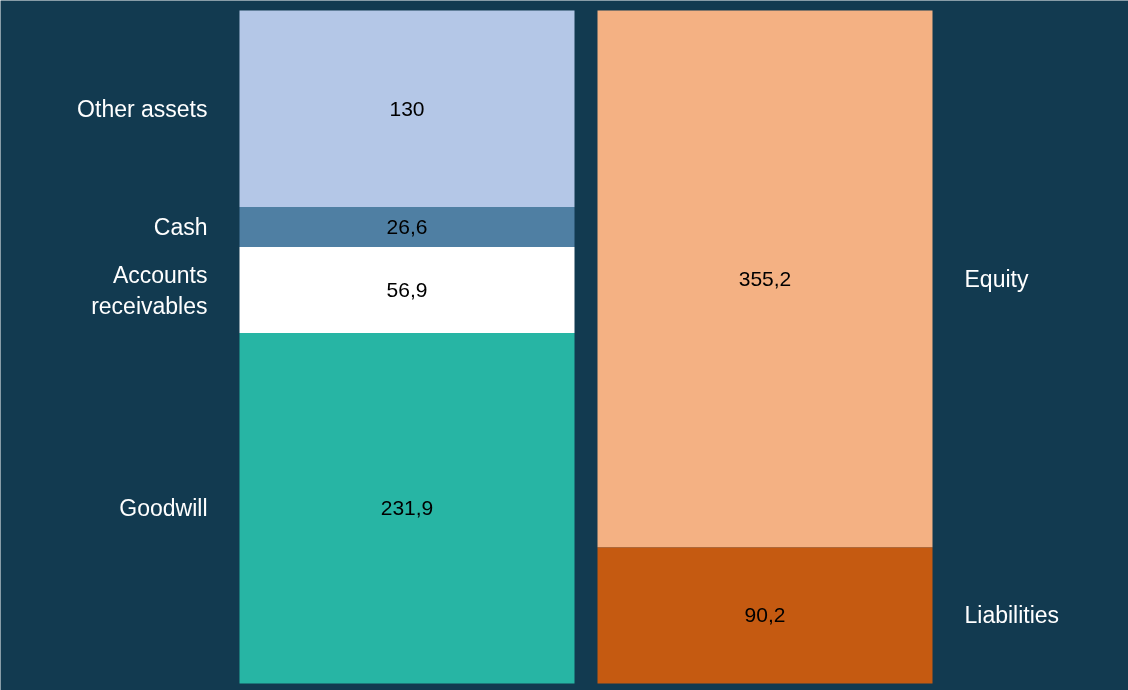 The height and width of the screenshot is (690, 1128). I want to click on data-label: 26,6, so click(407, 227).